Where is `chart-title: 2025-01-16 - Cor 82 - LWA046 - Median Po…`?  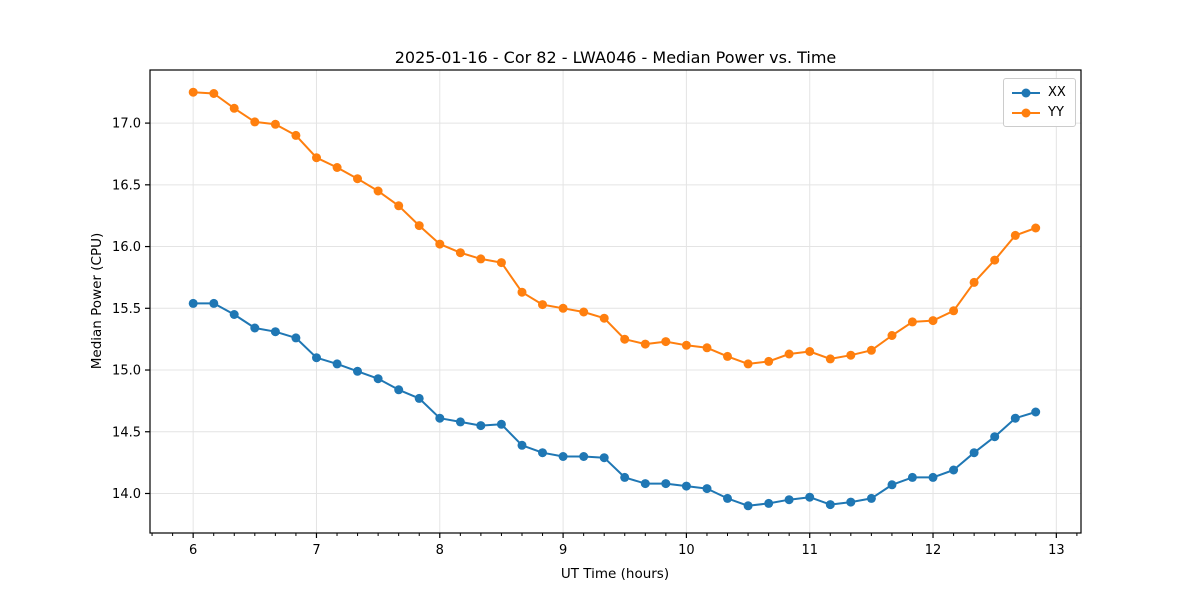
chart-title: 2025-01-16 - Cor 82 - LWA046 - Median Po… is located at coordinates (615, 57).